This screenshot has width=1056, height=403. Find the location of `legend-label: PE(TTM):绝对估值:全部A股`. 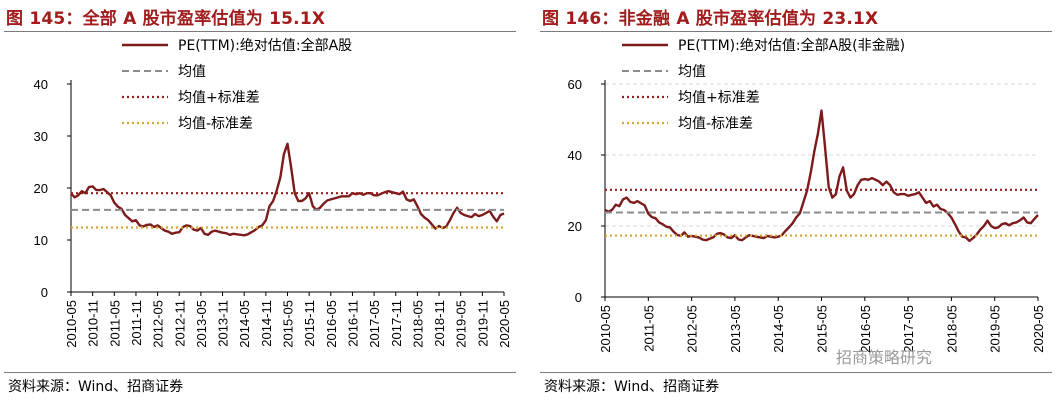

legend-label: PE(TTM):绝对估值:全部A股 is located at coordinates (265, 45).